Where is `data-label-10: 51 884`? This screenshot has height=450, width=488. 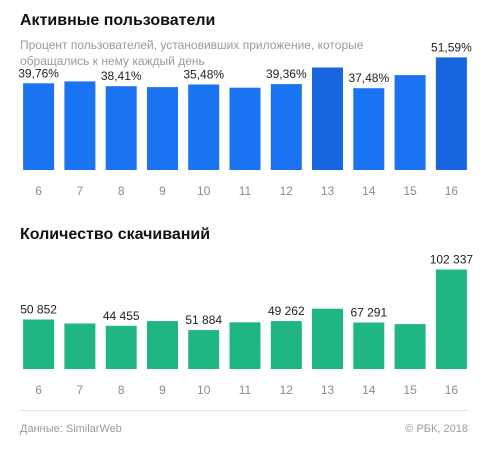 data-label-10: 51 884 is located at coordinates (203, 320).